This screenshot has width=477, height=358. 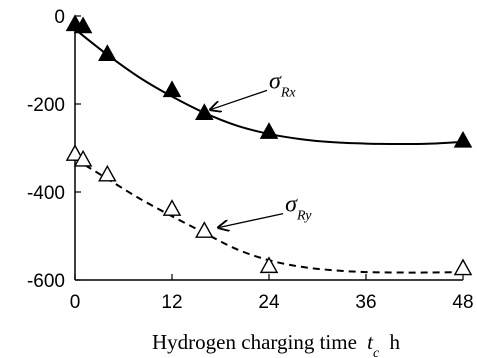 I want to click on x-axis-label-unit: h, so click(x=394, y=342).